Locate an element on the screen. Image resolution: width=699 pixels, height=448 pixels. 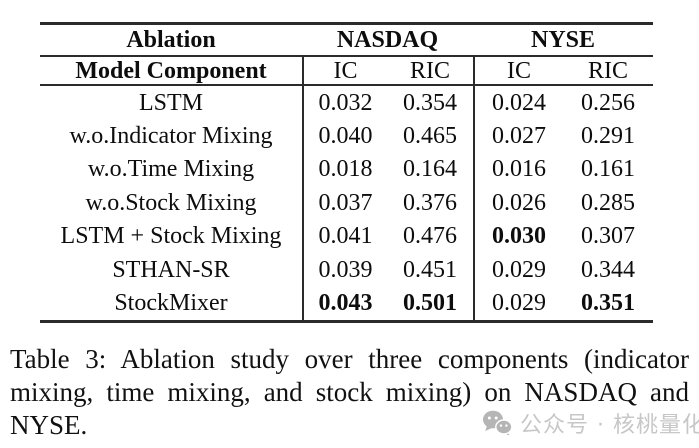
metric-value-cell: 0.376 is located at coordinates (430, 202).